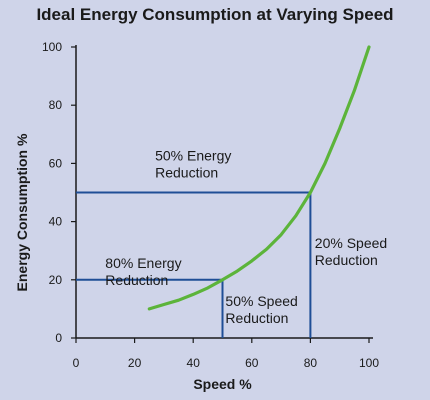 Image resolution: width=430 pixels, height=400 pixels. Describe the element at coordinates (76, 363) in the screenshot. I see `x-tick-label: 0` at that location.